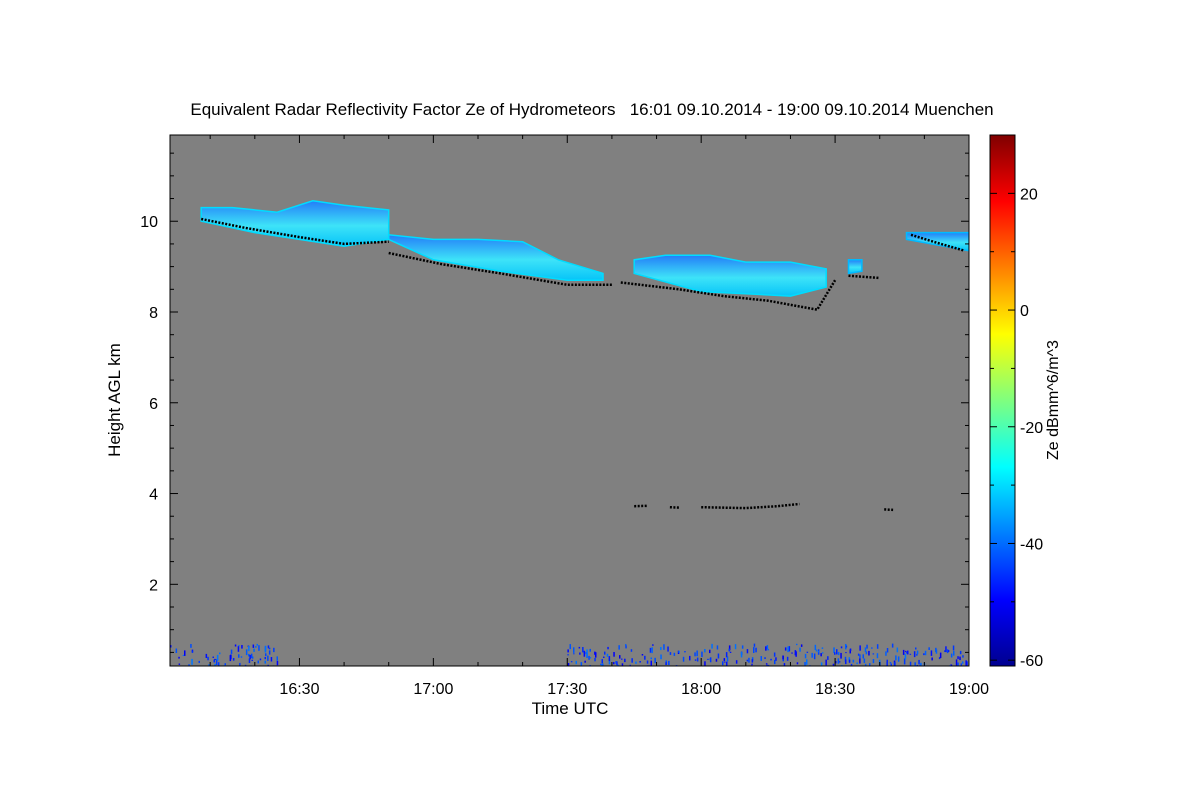 Image resolution: width=1200 pixels, height=800 pixels. I want to click on y-tick-label: 2, so click(153, 585).